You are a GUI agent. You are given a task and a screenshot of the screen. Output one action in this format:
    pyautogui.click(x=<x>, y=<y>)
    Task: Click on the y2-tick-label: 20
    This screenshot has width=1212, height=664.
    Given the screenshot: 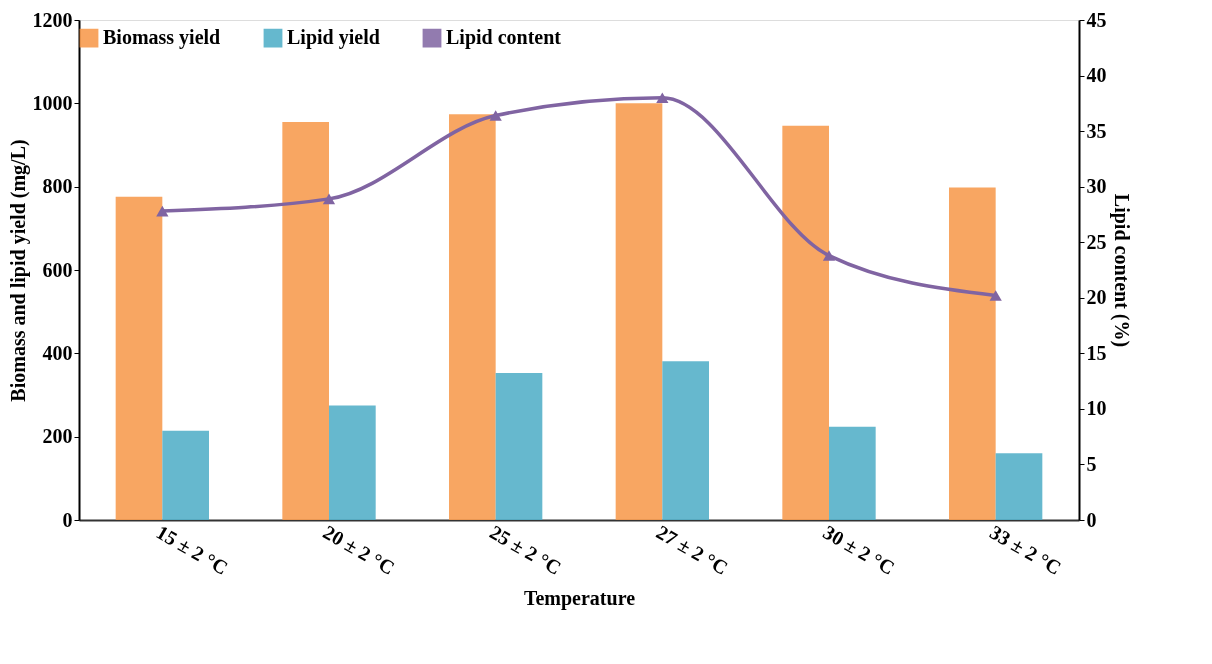 What is the action you would take?
    pyautogui.click(x=1096, y=297)
    